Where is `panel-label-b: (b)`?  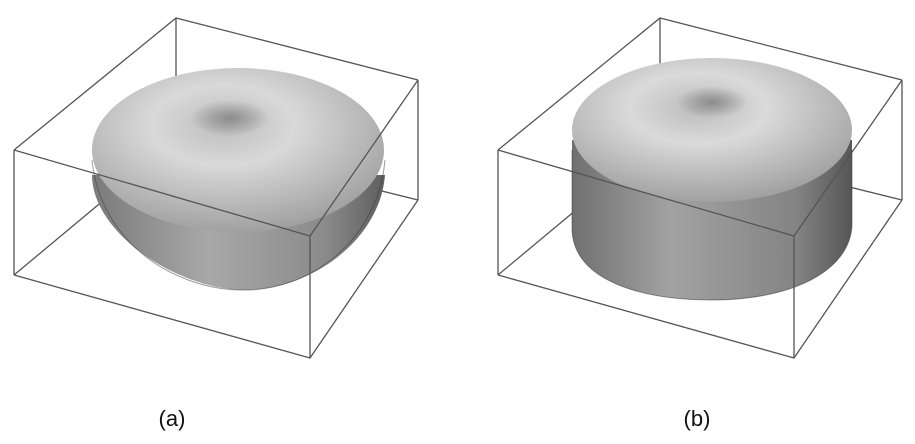 panel-label-b: (b) is located at coordinates (697, 418).